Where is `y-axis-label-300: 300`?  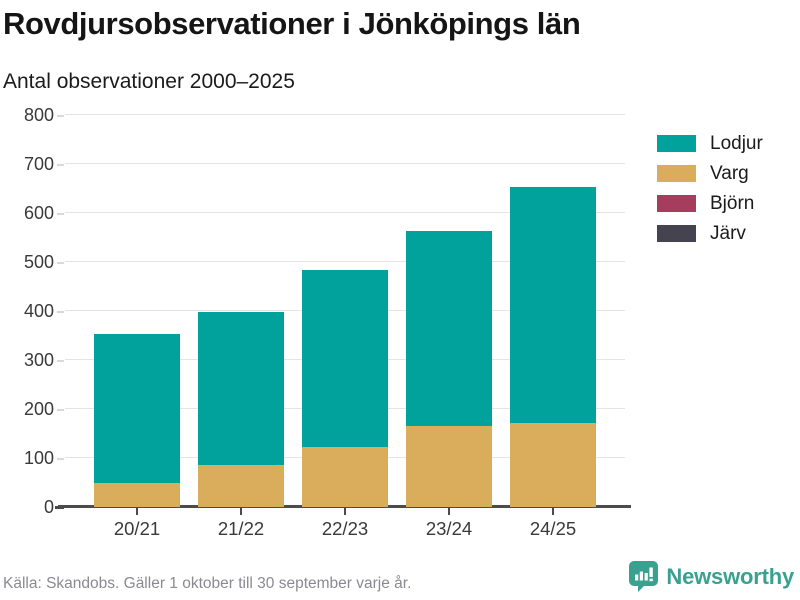
y-axis-label-300: 300 is located at coordinates (38, 360).